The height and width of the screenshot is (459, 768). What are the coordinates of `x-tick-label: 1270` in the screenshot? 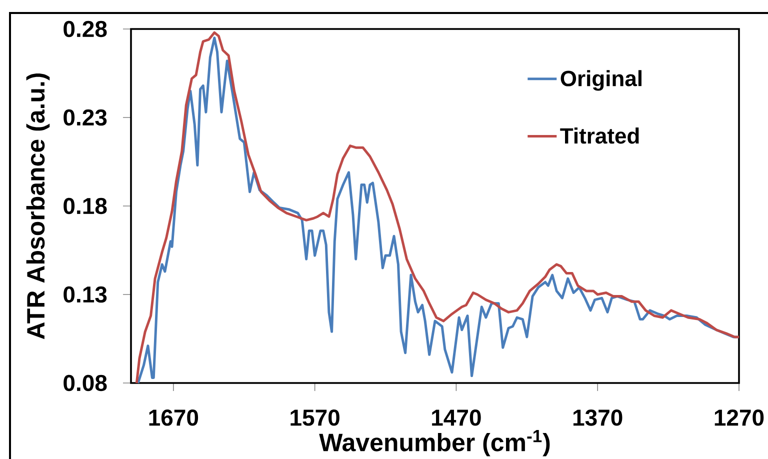 It's located at (739, 418).